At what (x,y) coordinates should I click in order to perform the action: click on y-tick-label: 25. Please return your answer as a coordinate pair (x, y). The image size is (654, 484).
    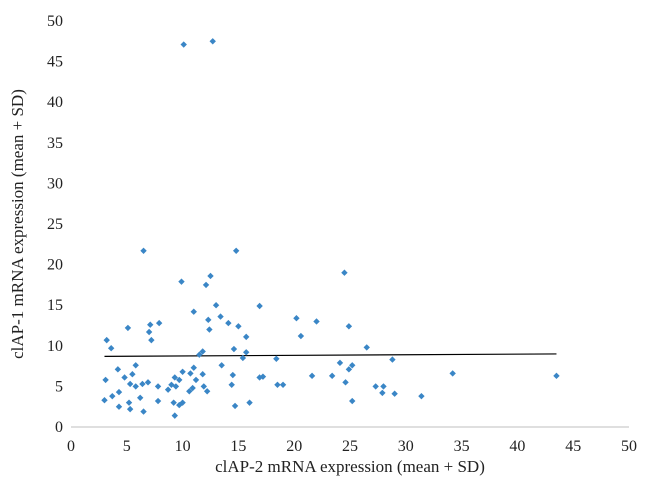
    Looking at the image, I should click on (55, 224).